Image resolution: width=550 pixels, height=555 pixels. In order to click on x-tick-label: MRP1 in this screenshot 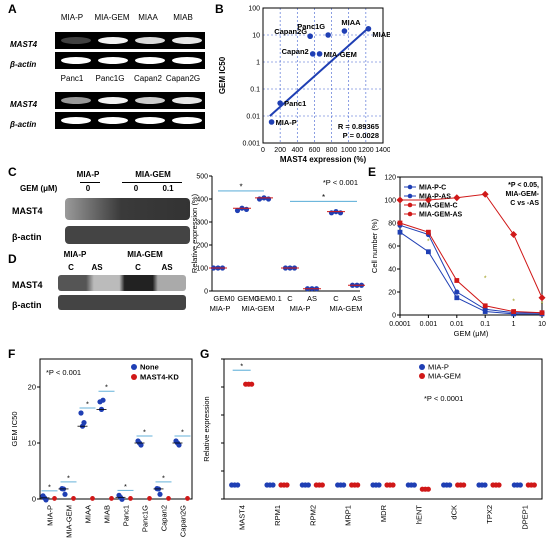, I will do `click(348, 515)`.